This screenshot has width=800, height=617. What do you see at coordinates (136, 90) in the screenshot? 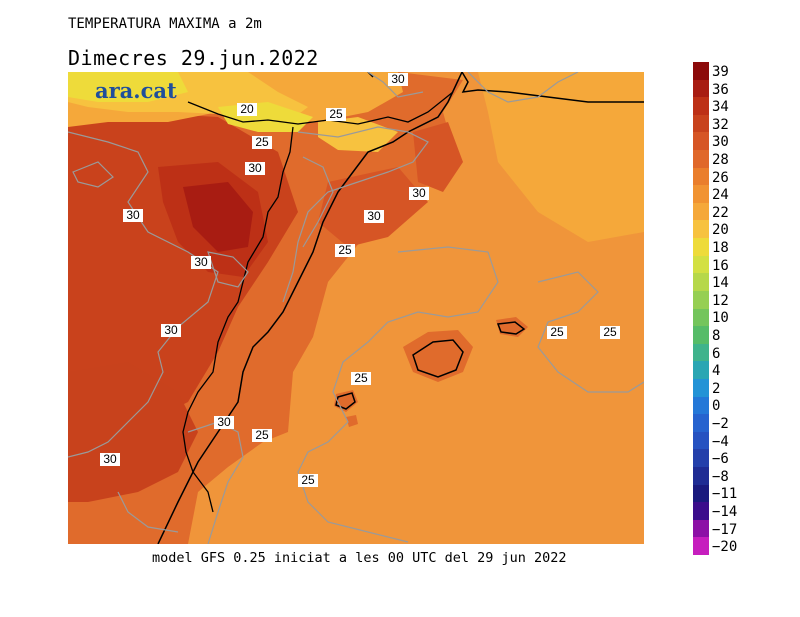
I see `ara-cat-logo: ara.cat` at bounding box center [136, 90].